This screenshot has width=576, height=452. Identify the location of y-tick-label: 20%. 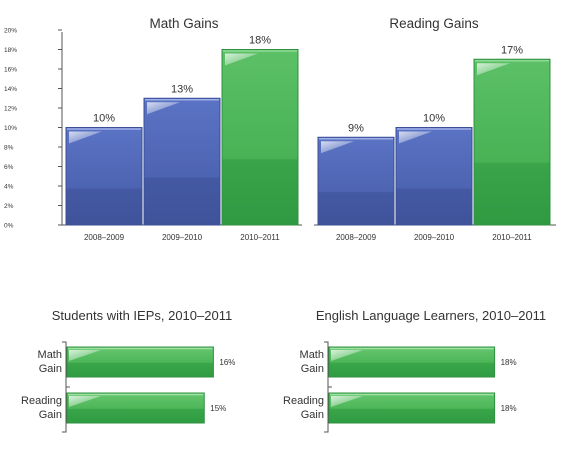
(10, 31).